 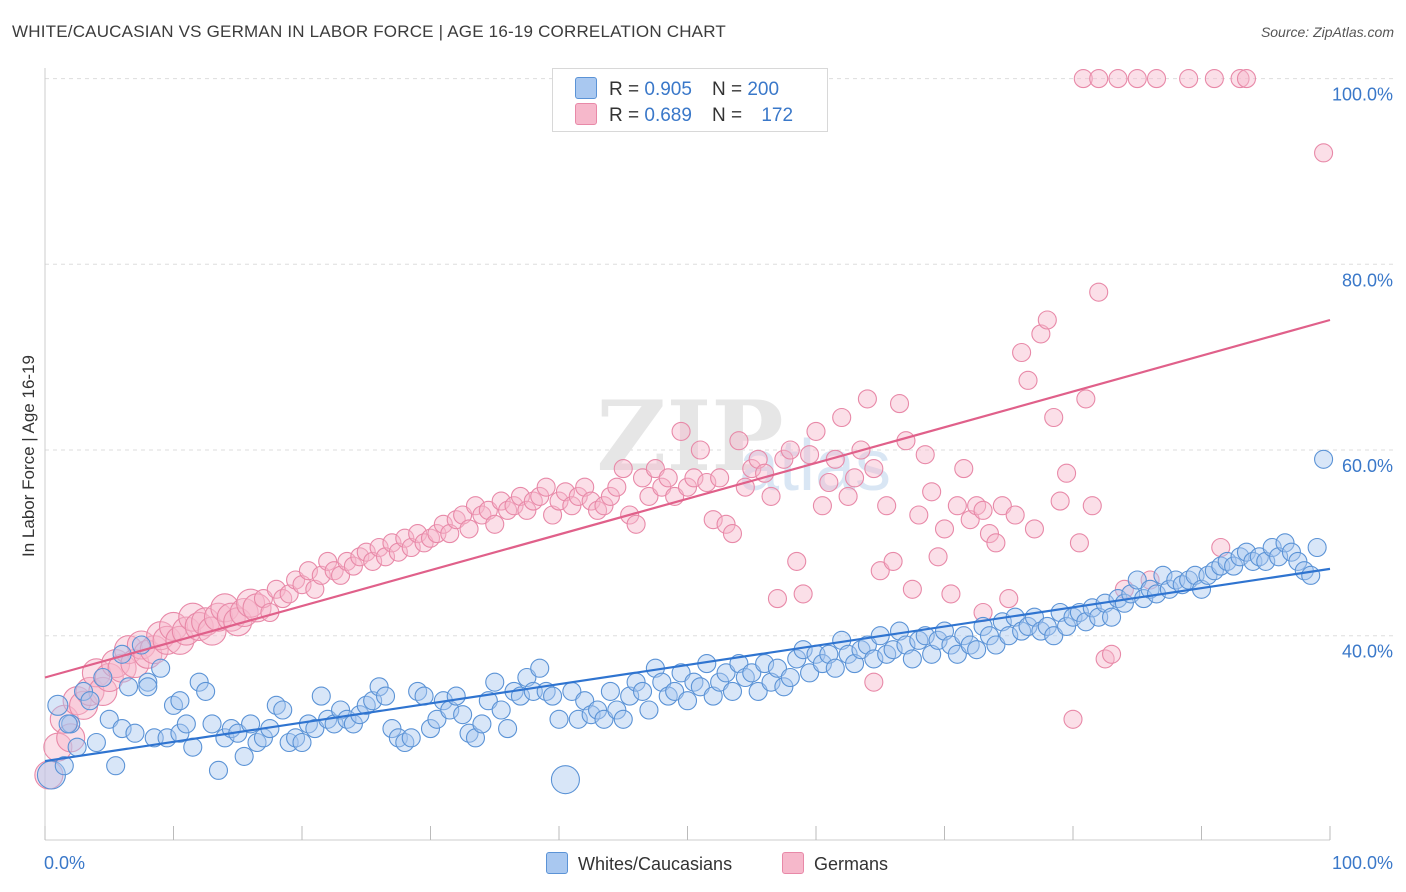 I want to click on bottom-swatch-pink, so click(x=793, y=863).